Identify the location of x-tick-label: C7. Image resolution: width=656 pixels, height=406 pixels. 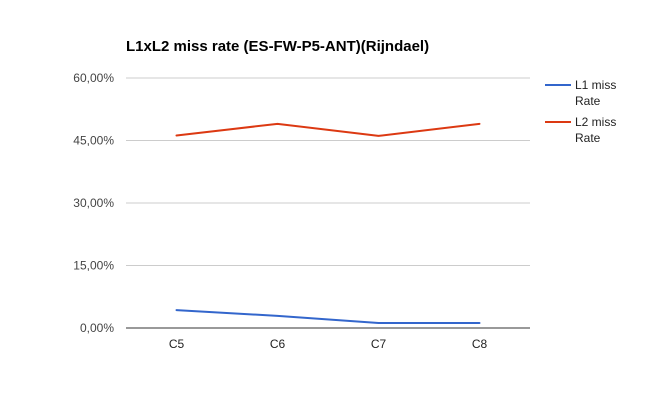
(379, 344).